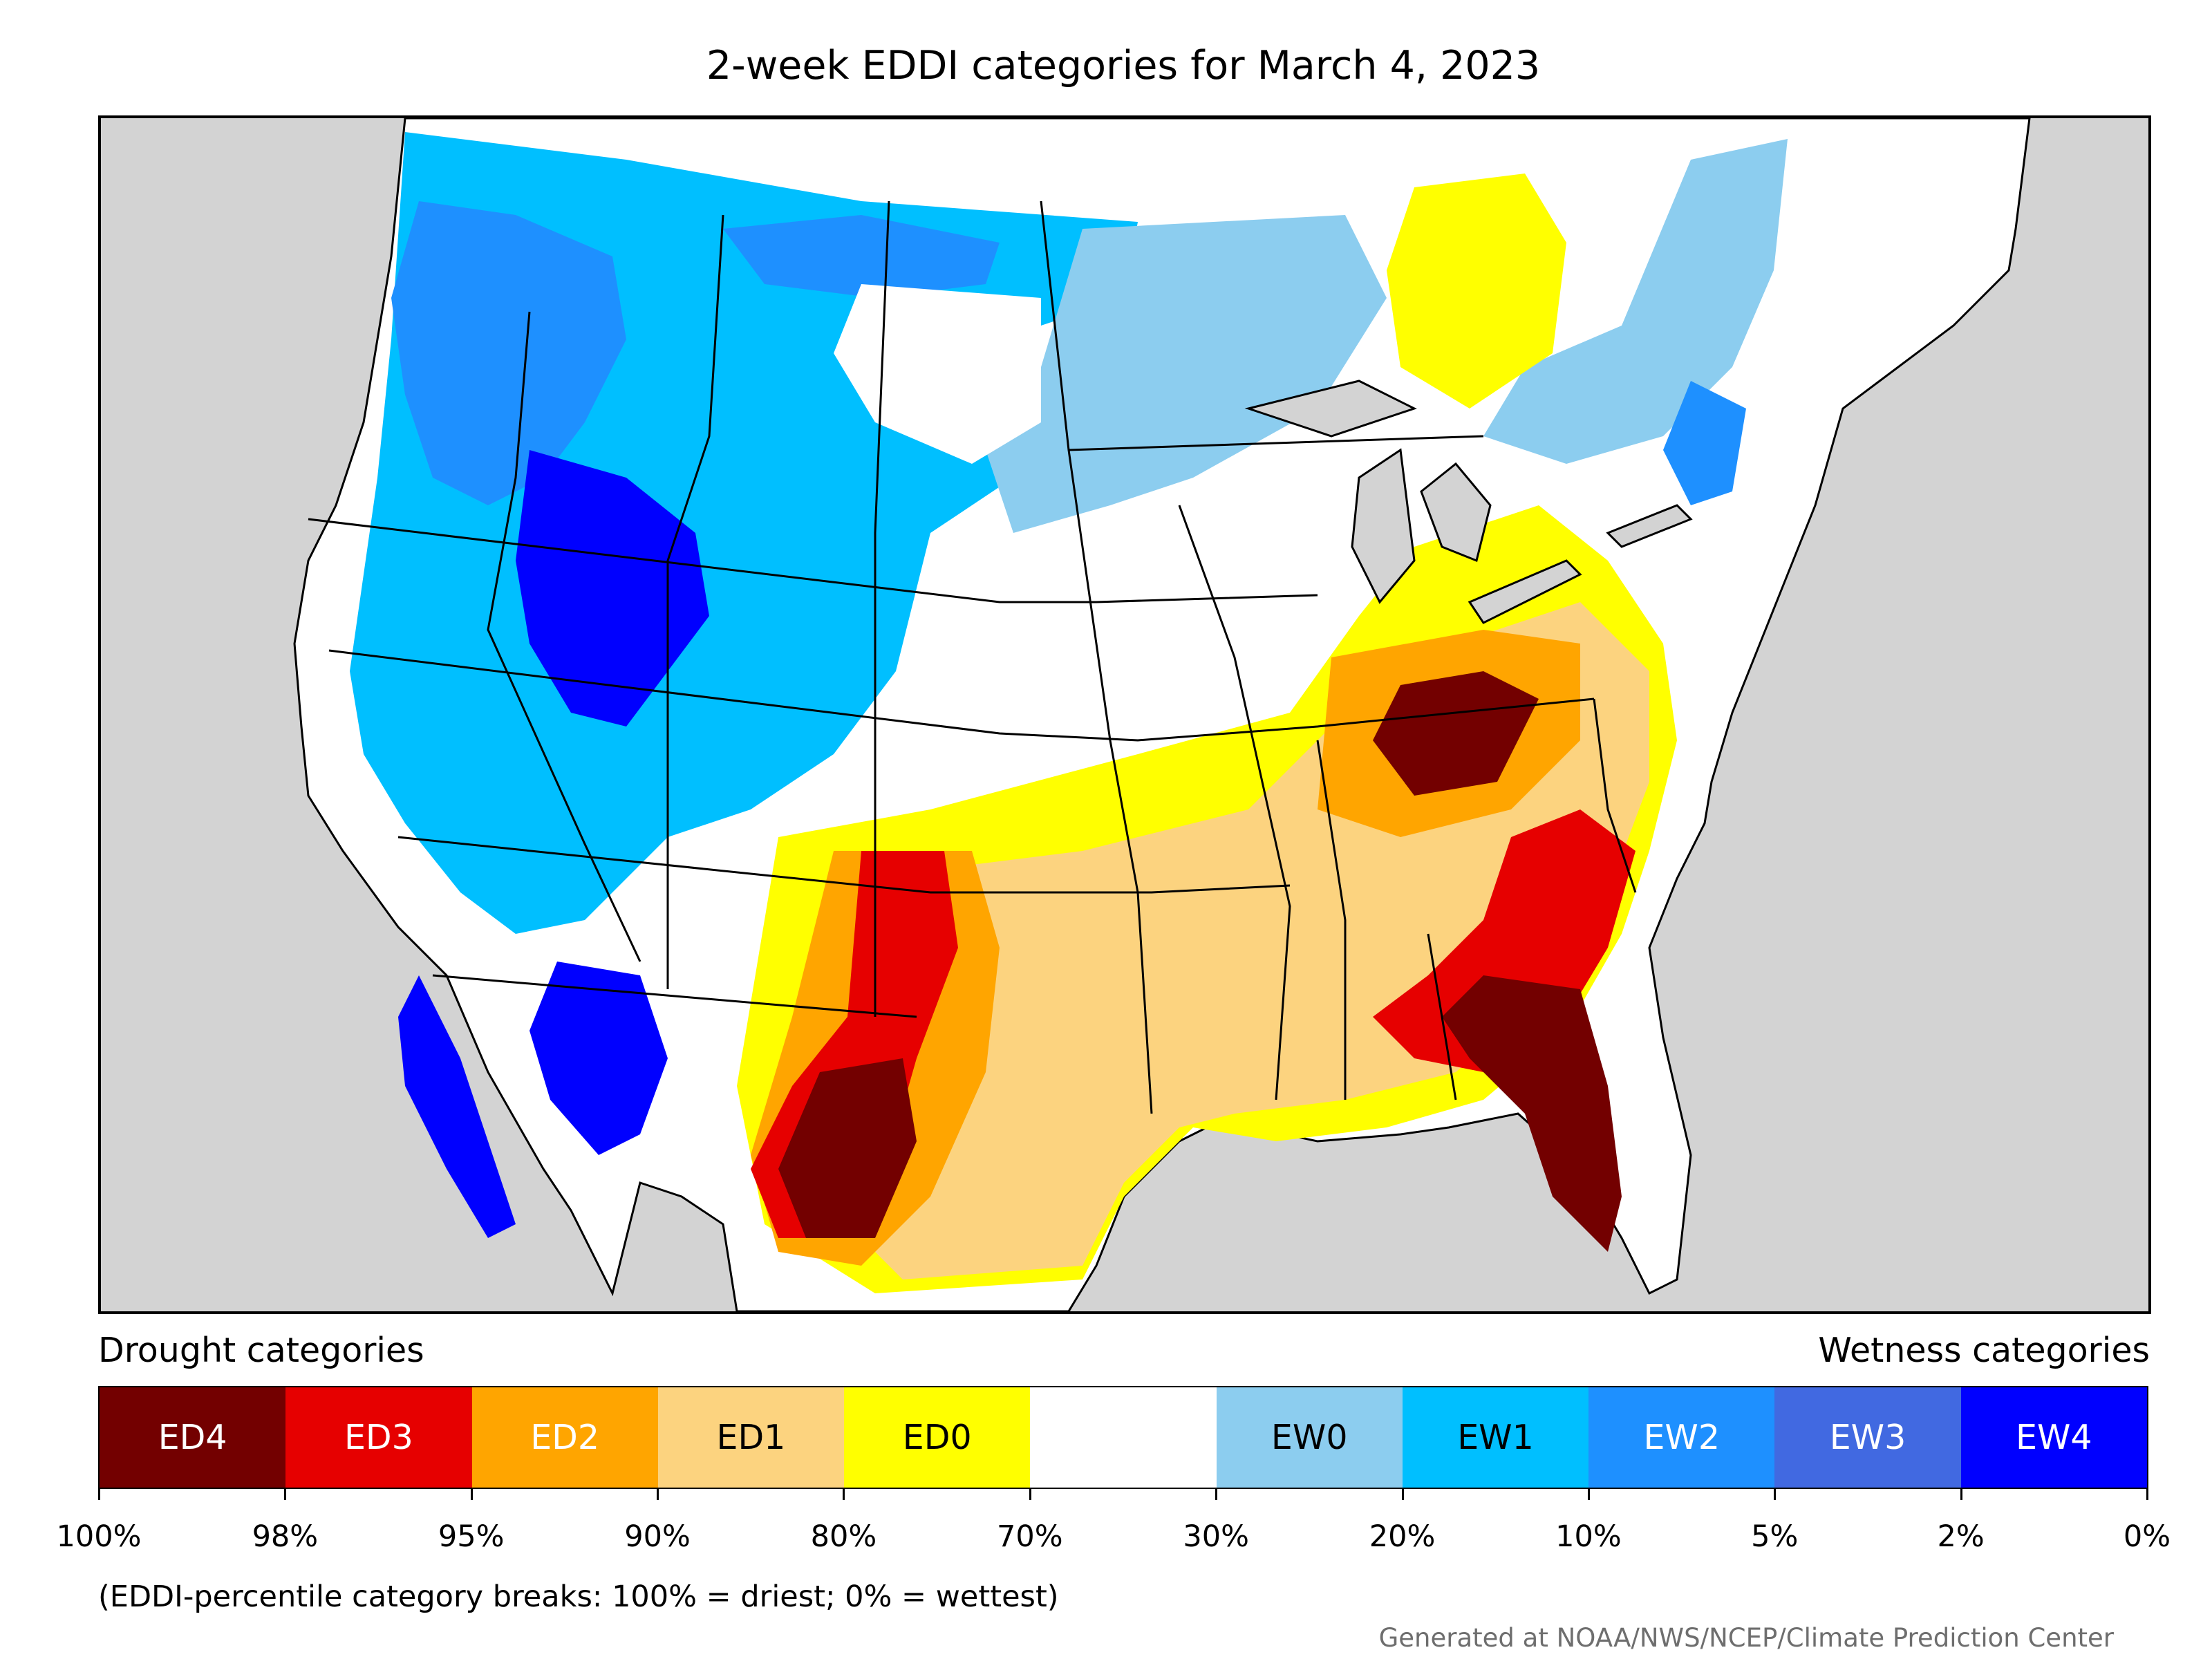 The image size is (2212, 1659). I want to click on ew2-west, so click(508, 353).